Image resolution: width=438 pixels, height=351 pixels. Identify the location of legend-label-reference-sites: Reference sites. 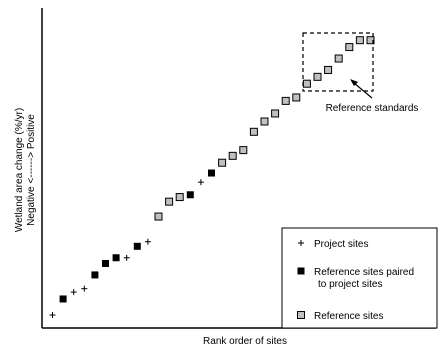
(348, 316).